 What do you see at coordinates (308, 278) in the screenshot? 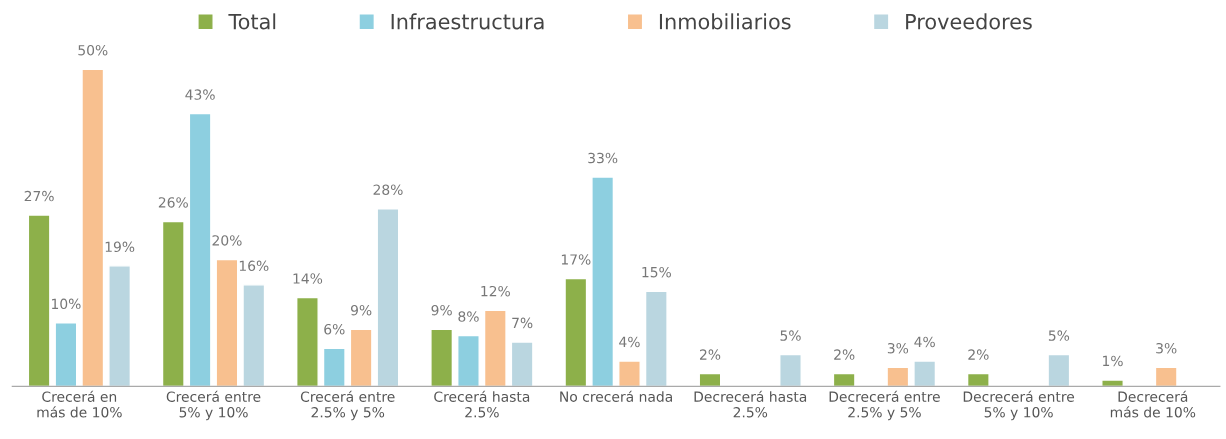
I see `data-label: 14%` at bounding box center [308, 278].